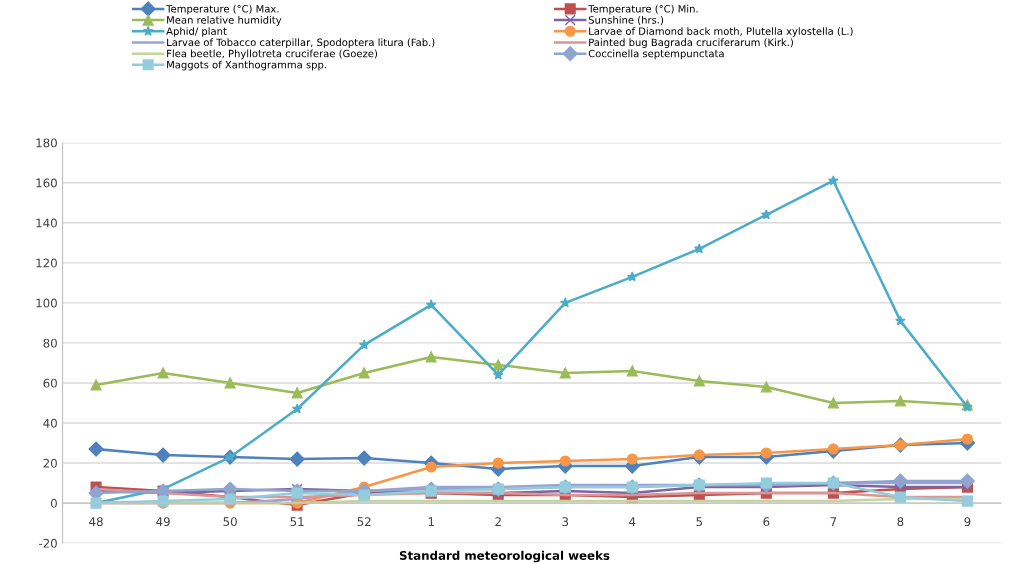 The width and height of the screenshot is (1009, 564). Describe the element at coordinates (50, 423) in the screenshot. I see `y-tick-label: 40` at that location.